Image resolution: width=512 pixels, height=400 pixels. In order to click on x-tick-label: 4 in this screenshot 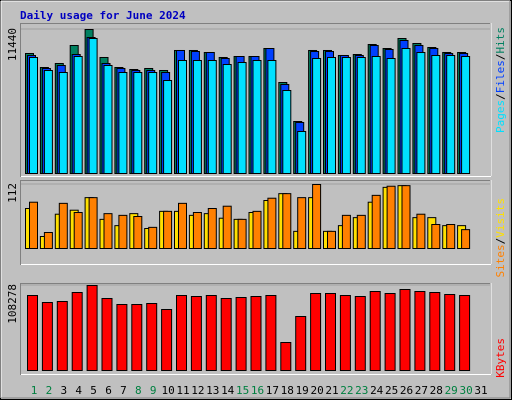, I will do `click(78, 390)`.